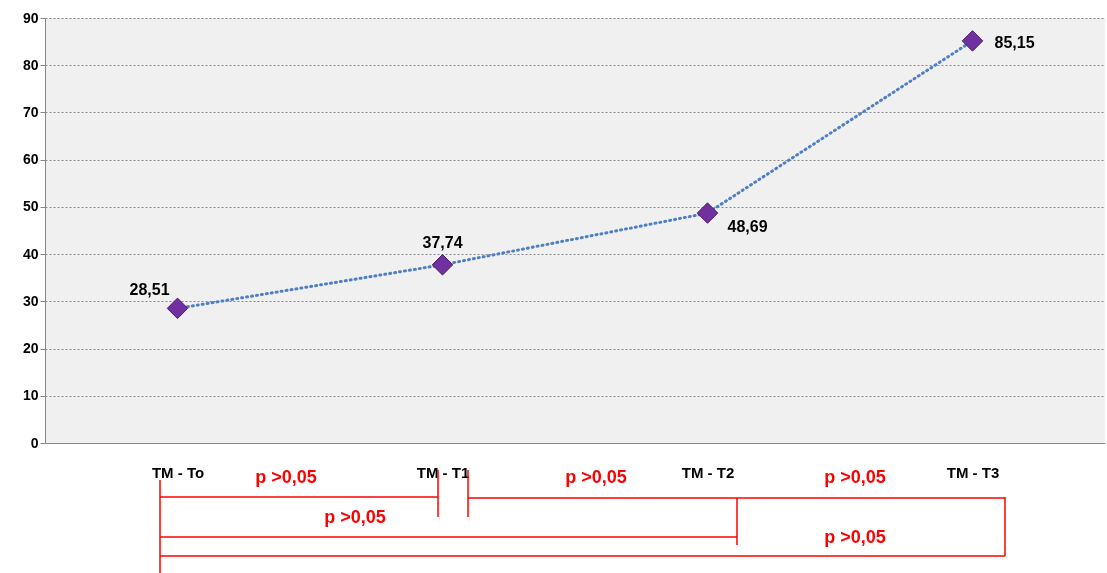 The height and width of the screenshot is (573, 1107). I want to click on data-label: 48,69, so click(747, 227).